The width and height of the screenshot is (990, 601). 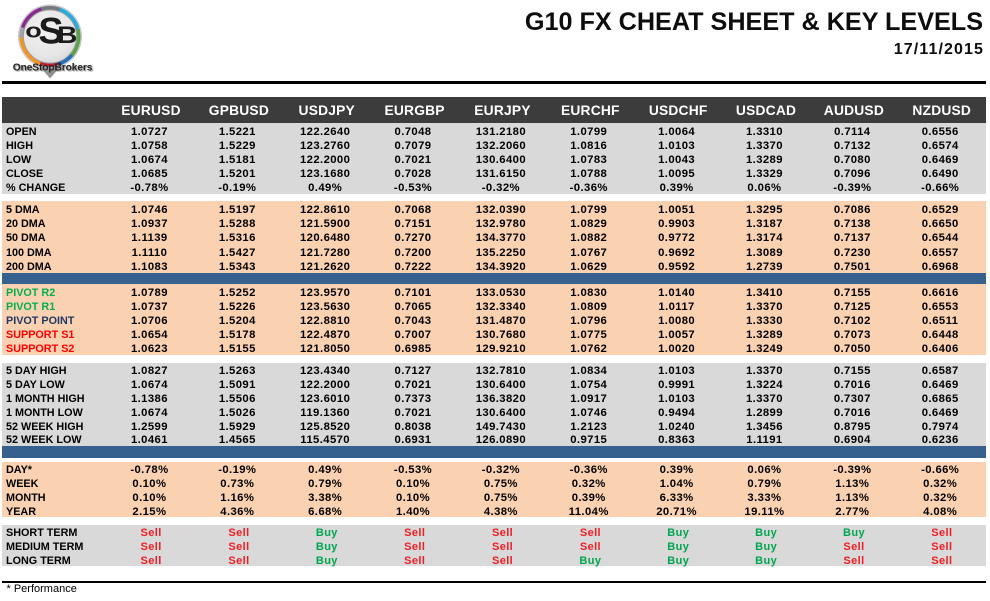 I want to click on svg-text: B, so click(x=67, y=36).